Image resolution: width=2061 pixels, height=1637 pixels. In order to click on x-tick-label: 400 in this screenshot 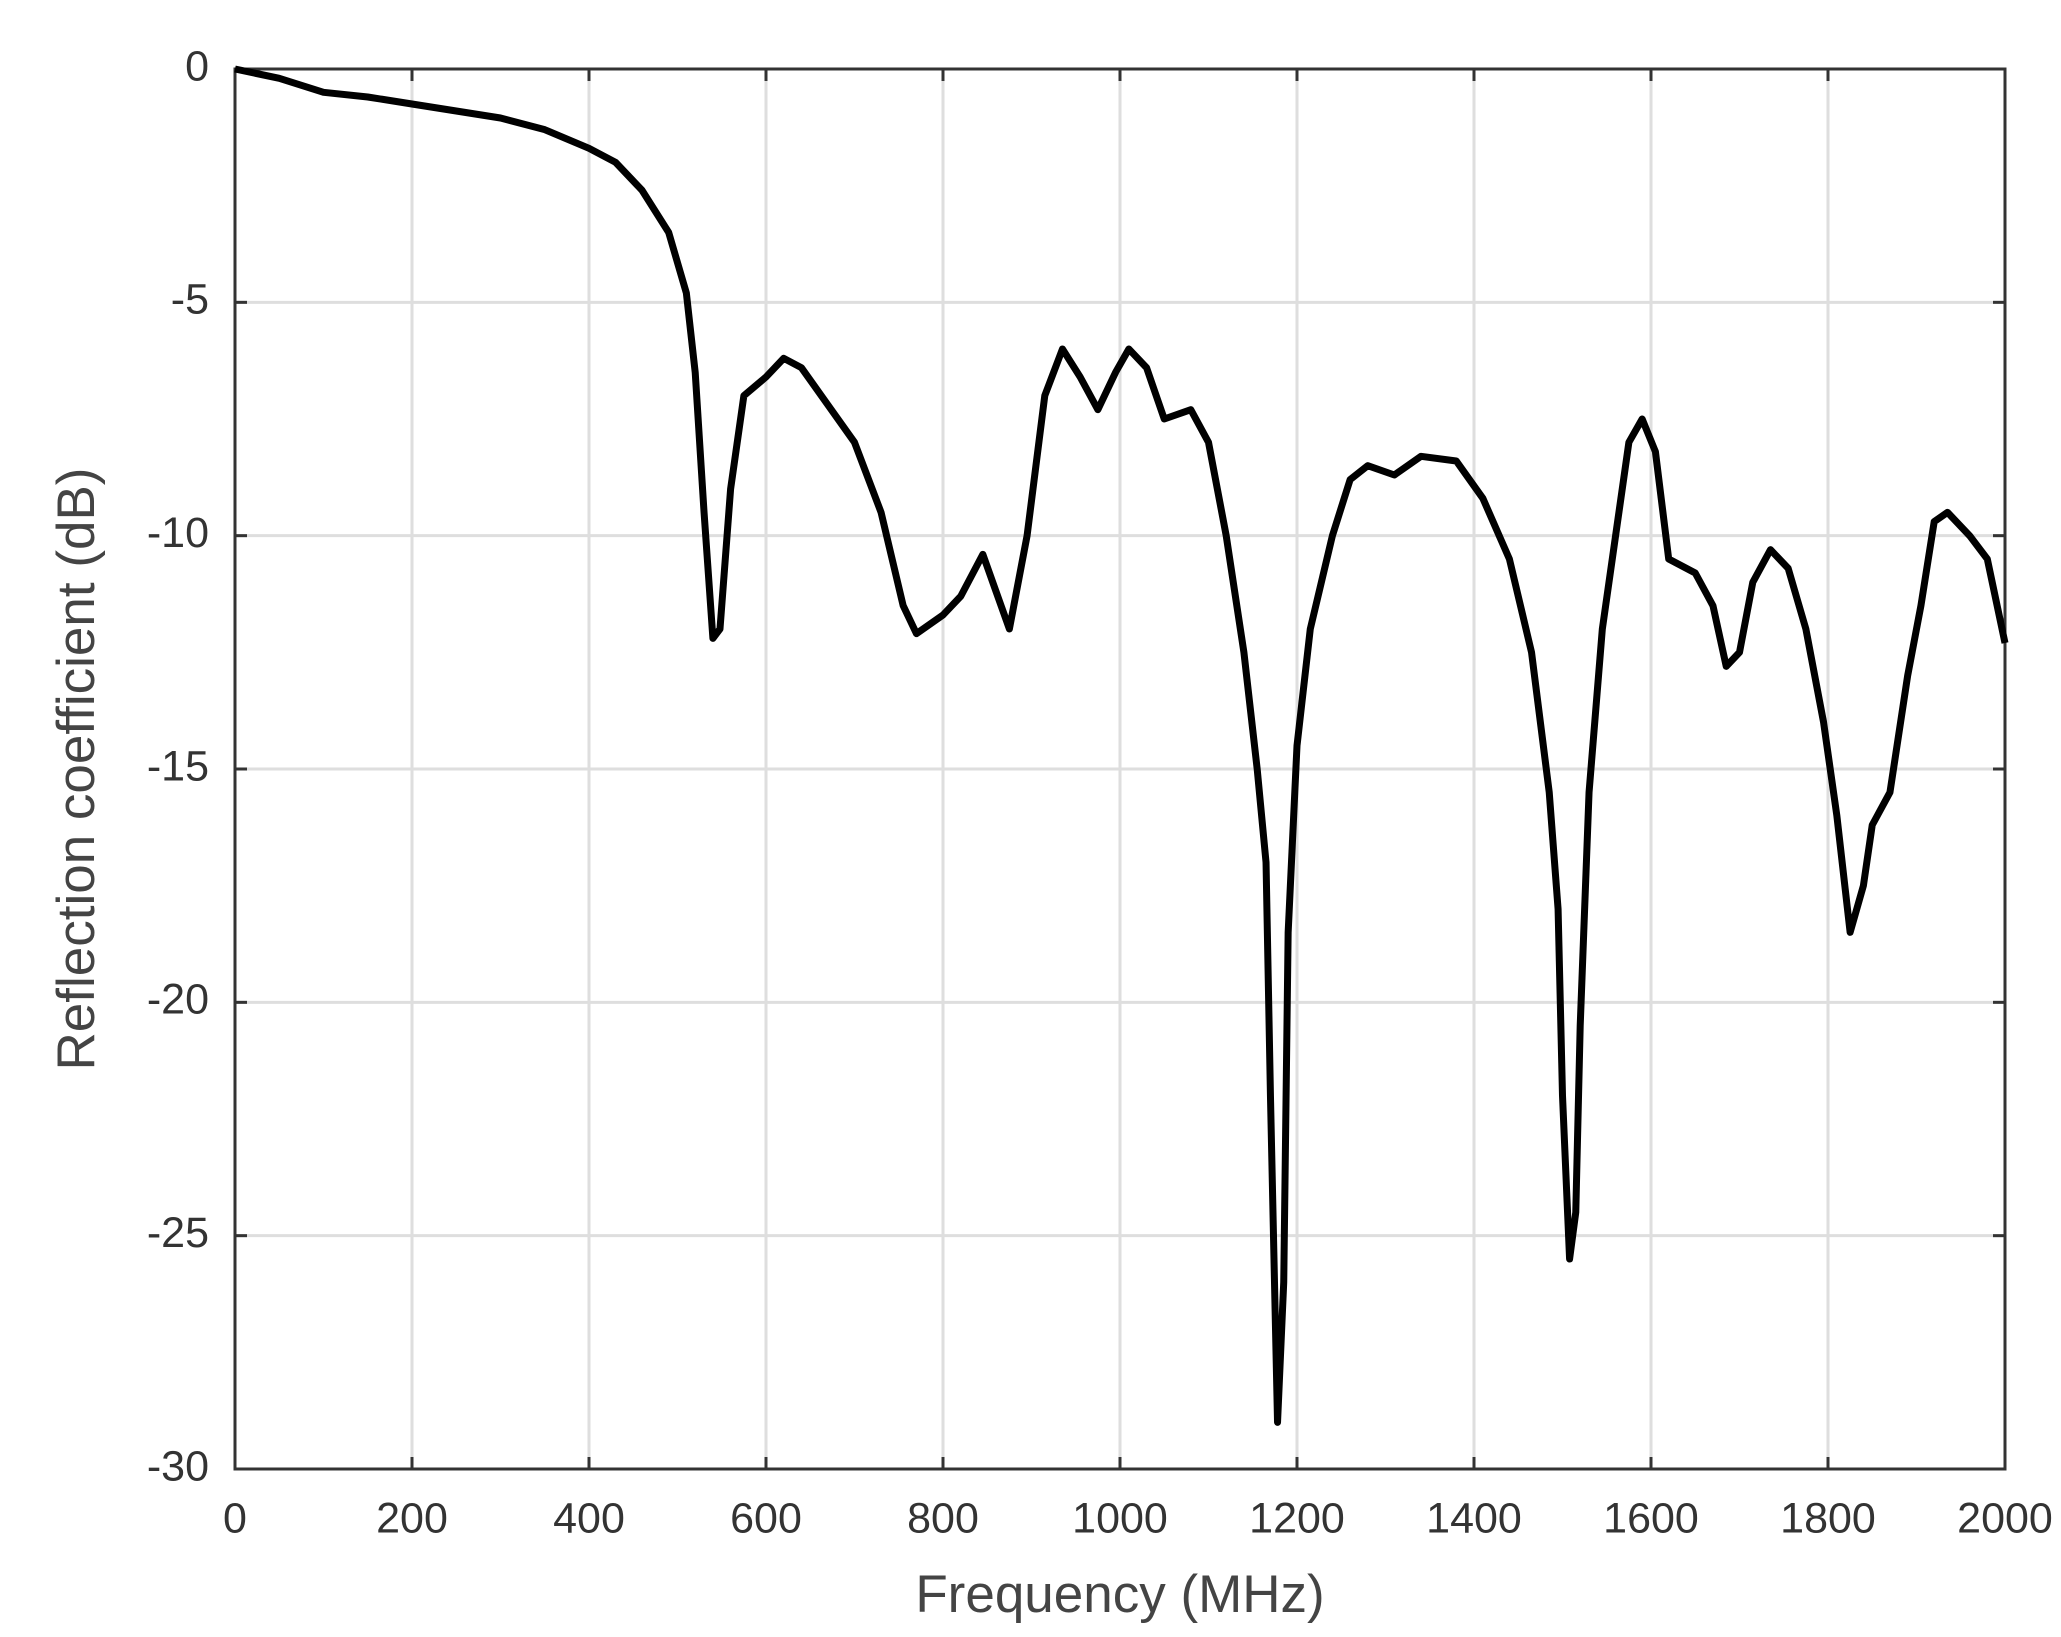, I will do `click(589, 1518)`.